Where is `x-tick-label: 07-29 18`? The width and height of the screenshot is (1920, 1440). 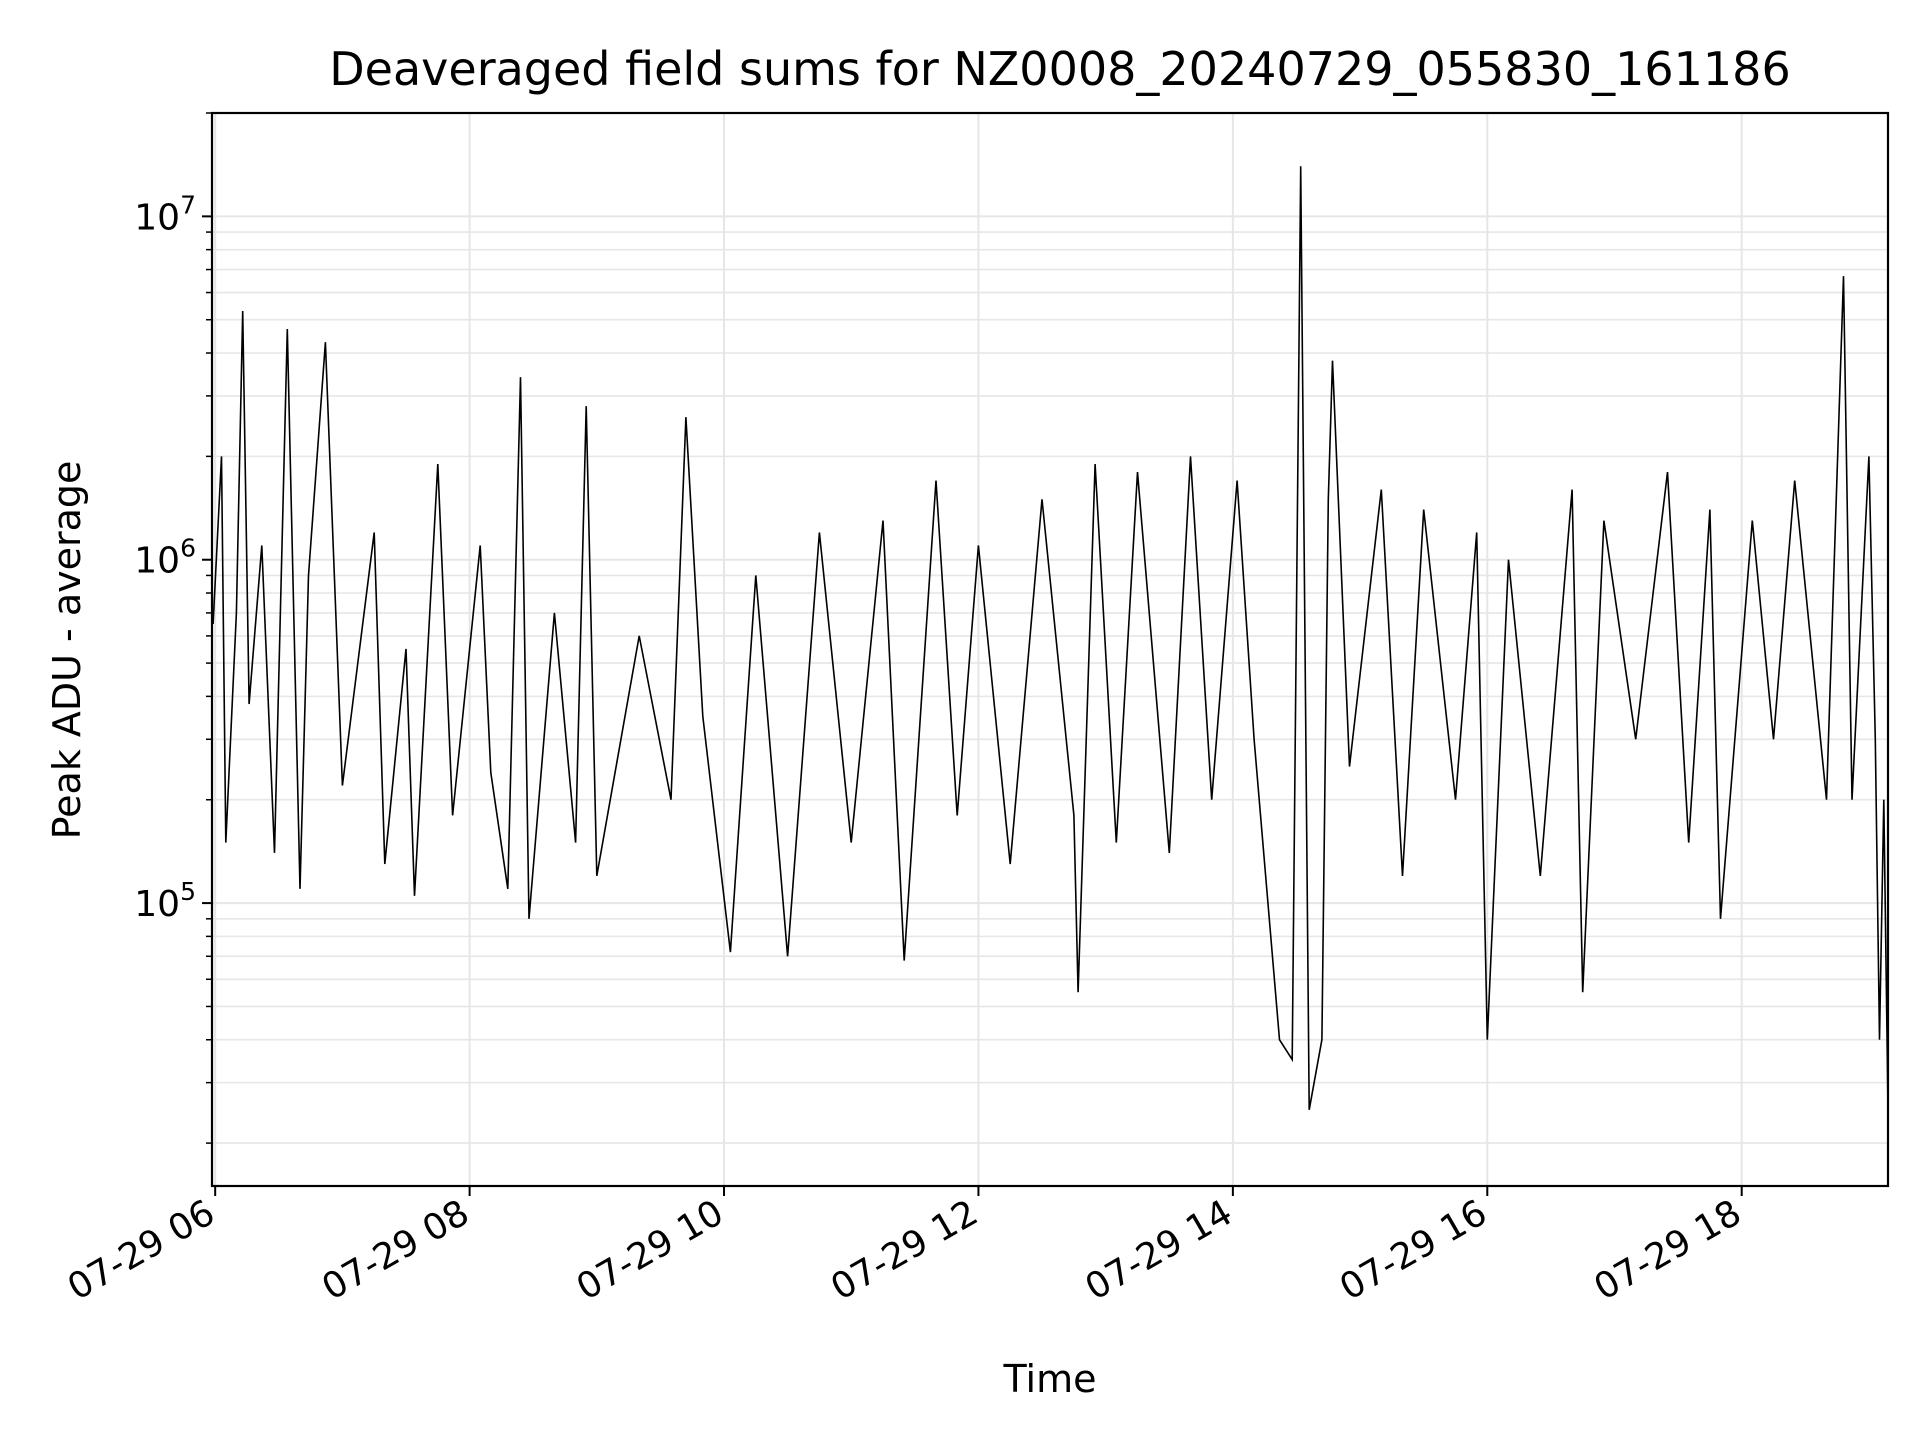 x-tick-label: 07-29 18 is located at coordinates (1668, 1250).